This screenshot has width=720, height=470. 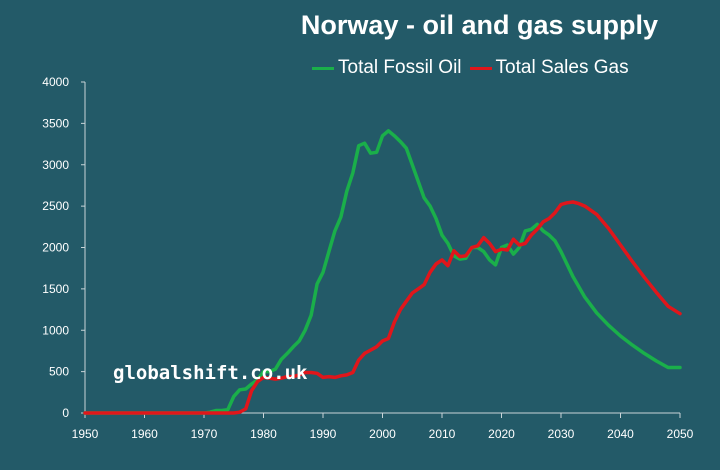 I want to click on x-tick-label: 2040, so click(x=620, y=434).